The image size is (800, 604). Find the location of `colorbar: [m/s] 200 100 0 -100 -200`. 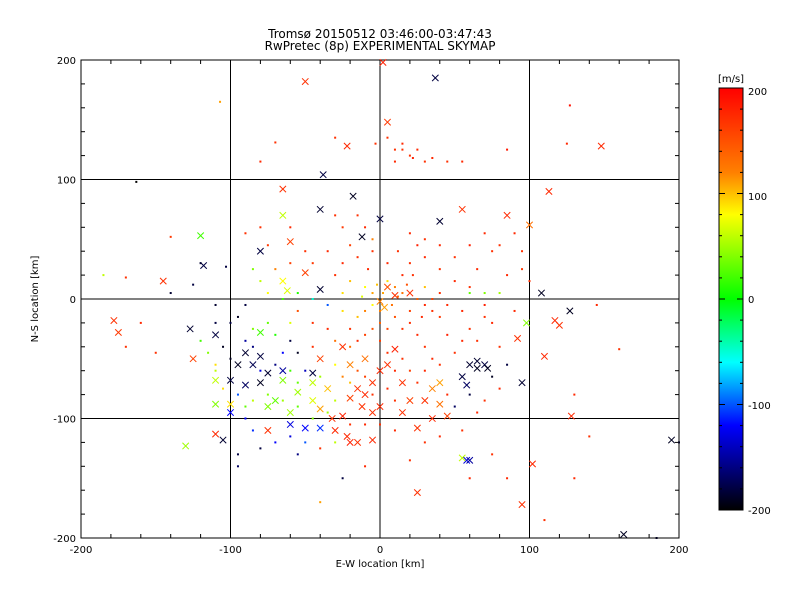

colorbar: [m/s] 200 100 0 -100 -200 is located at coordinates (744, 295).